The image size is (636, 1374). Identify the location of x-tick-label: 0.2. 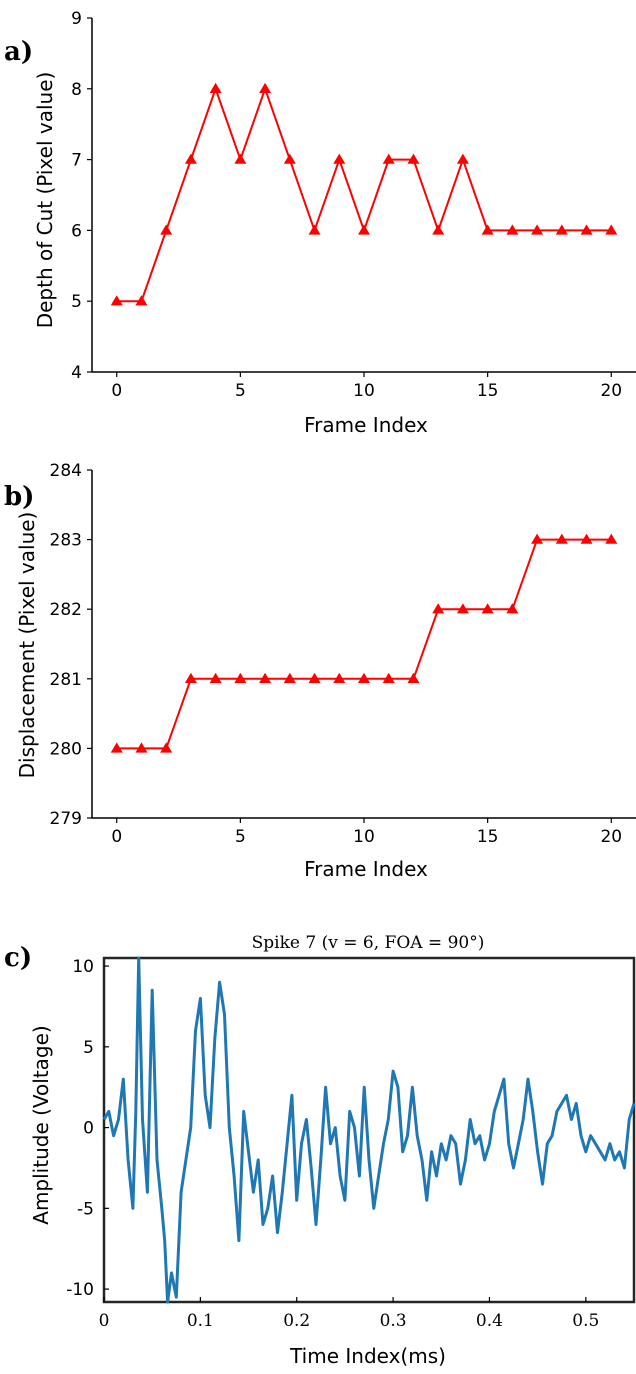
(296, 1321).